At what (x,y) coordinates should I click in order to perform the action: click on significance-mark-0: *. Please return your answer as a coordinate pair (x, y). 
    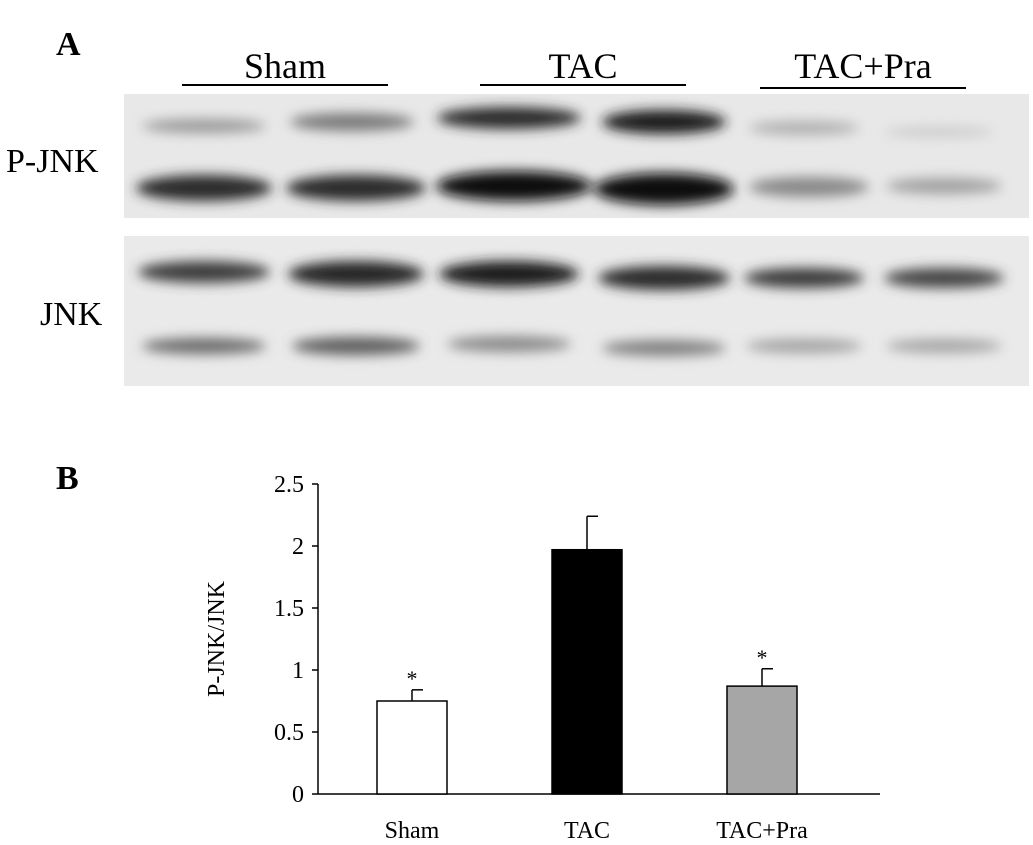
    Looking at the image, I should click on (412, 678).